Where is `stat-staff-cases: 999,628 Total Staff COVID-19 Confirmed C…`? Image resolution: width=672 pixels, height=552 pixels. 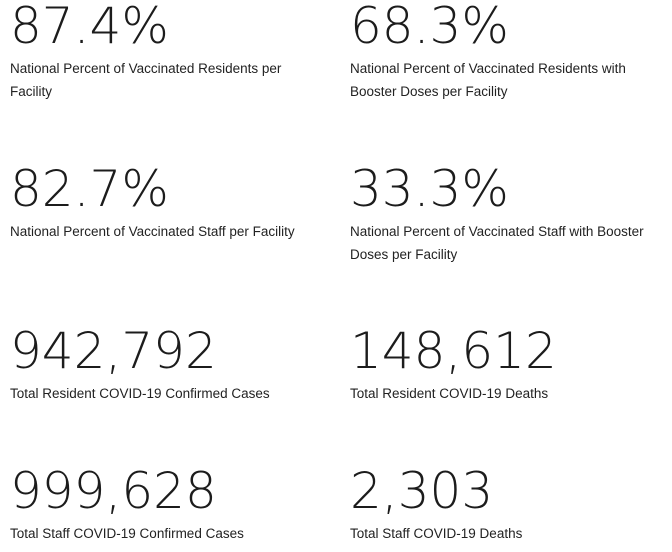
stat-staff-cases: 999,628 Total Staff COVID-19 Confirmed C… is located at coordinates (175, 504).